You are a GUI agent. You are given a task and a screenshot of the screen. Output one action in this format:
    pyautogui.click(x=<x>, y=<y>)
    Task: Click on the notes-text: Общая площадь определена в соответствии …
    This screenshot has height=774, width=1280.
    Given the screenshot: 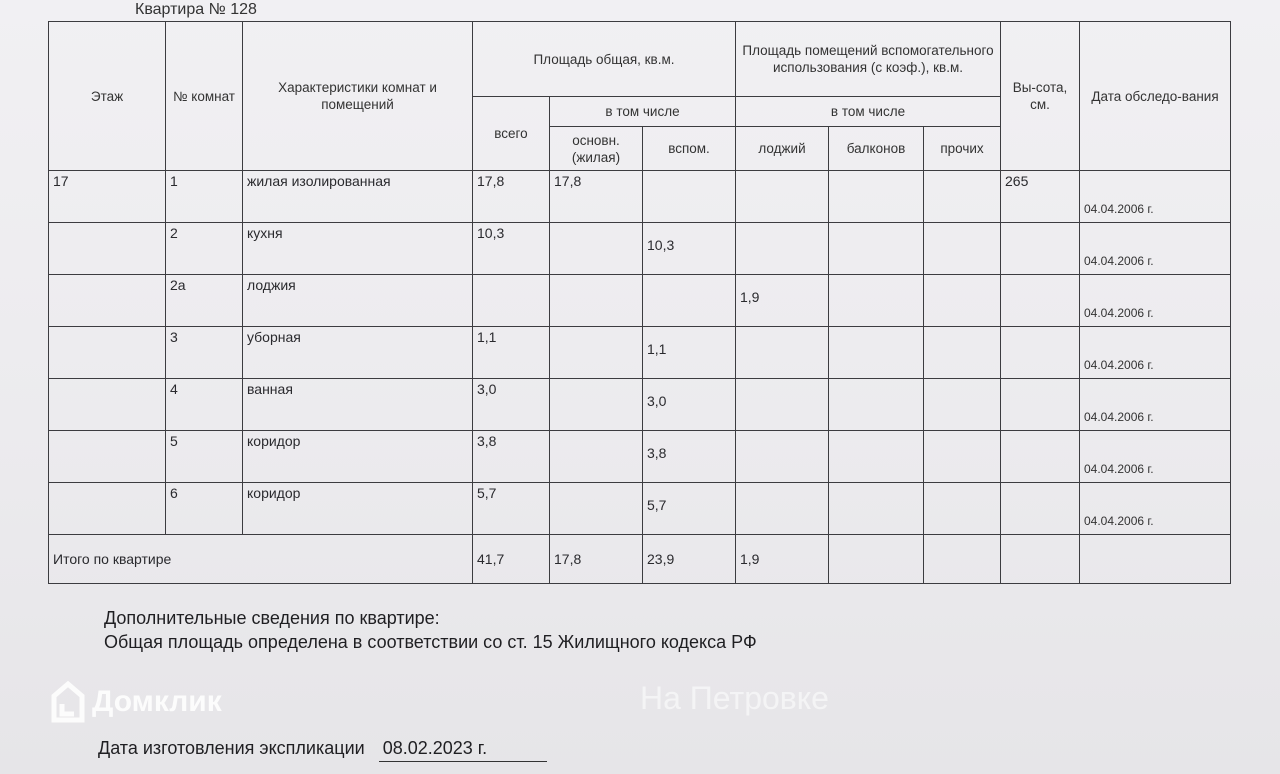 What is the action you would take?
    pyautogui.click(x=430, y=642)
    